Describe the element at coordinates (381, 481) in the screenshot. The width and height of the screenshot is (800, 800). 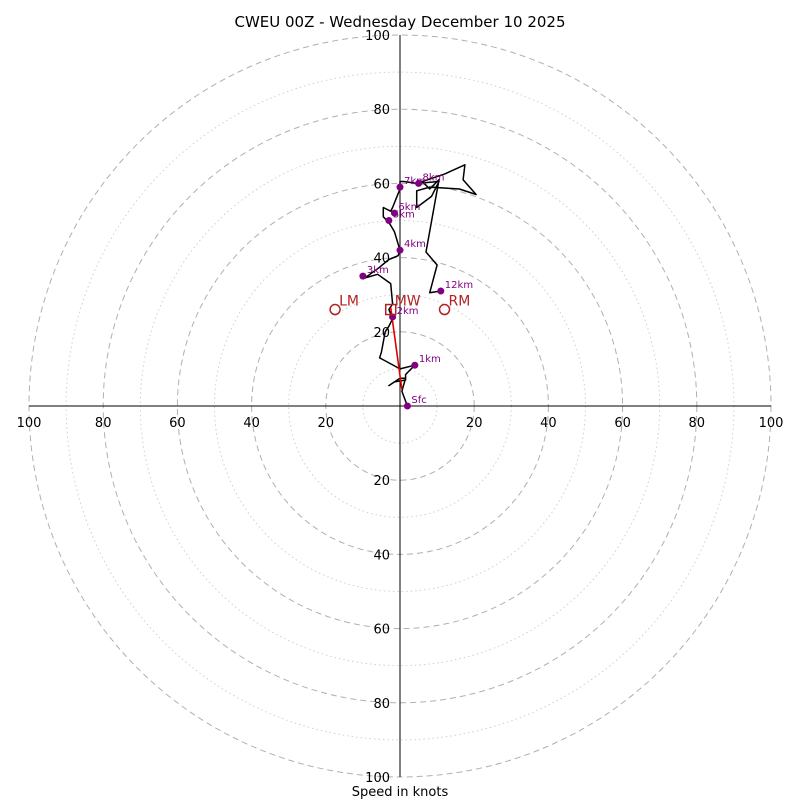
I see `y-tick-label: 20` at that location.